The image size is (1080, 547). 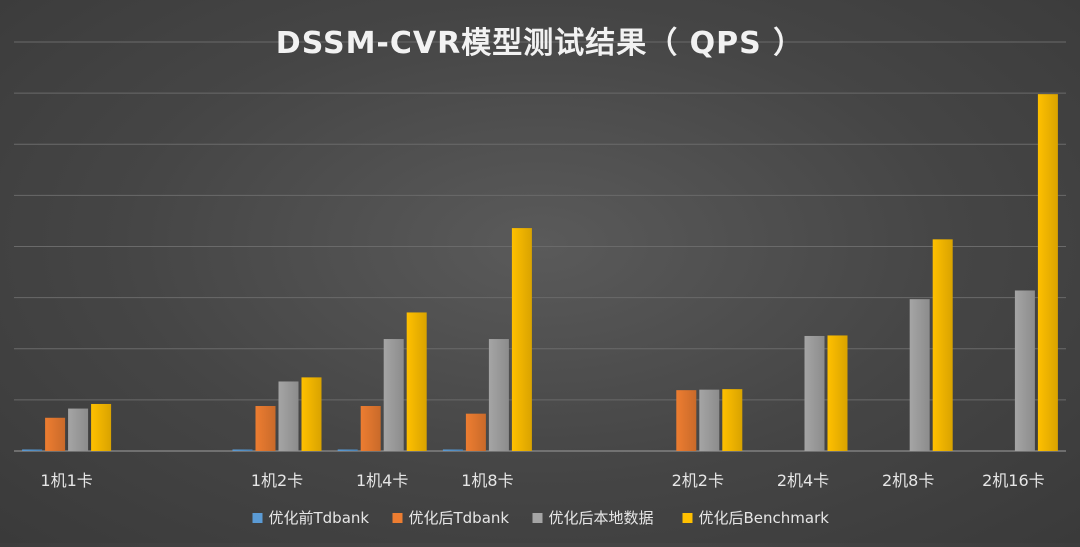 What do you see at coordinates (803, 480) in the screenshot?
I see `x-tick-label: 2机4卡` at bounding box center [803, 480].